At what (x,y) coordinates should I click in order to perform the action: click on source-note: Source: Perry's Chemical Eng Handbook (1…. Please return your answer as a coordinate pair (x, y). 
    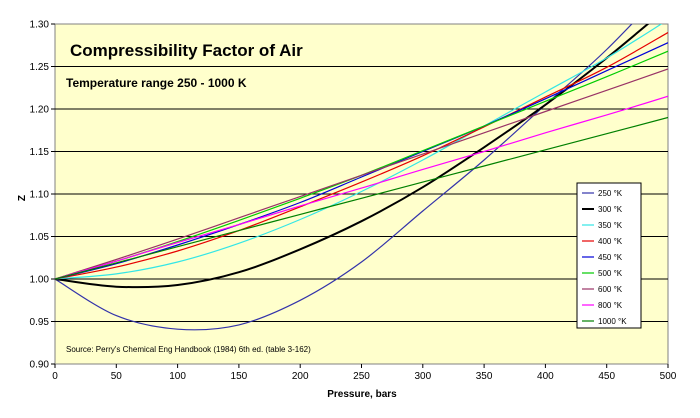
    Looking at the image, I should click on (188, 349).